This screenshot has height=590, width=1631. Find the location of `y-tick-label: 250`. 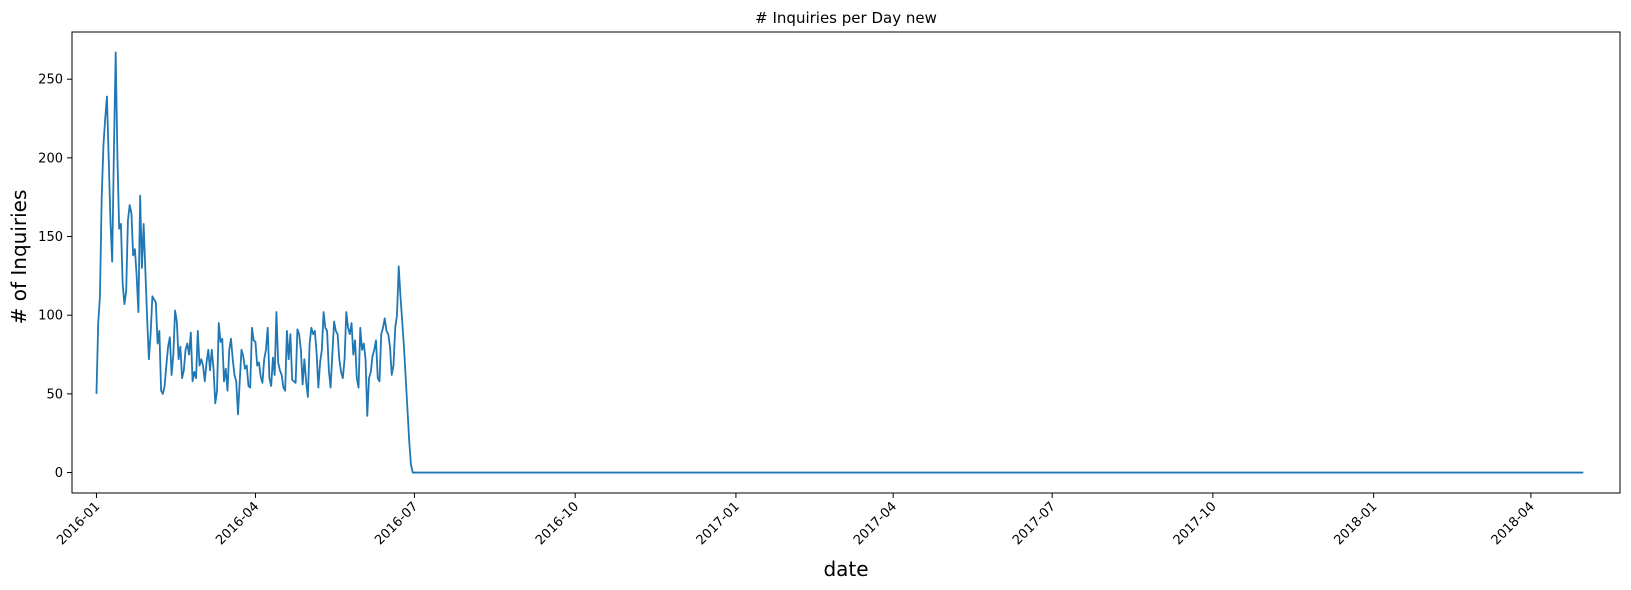

y-tick-label: 250 is located at coordinates (50, 80).